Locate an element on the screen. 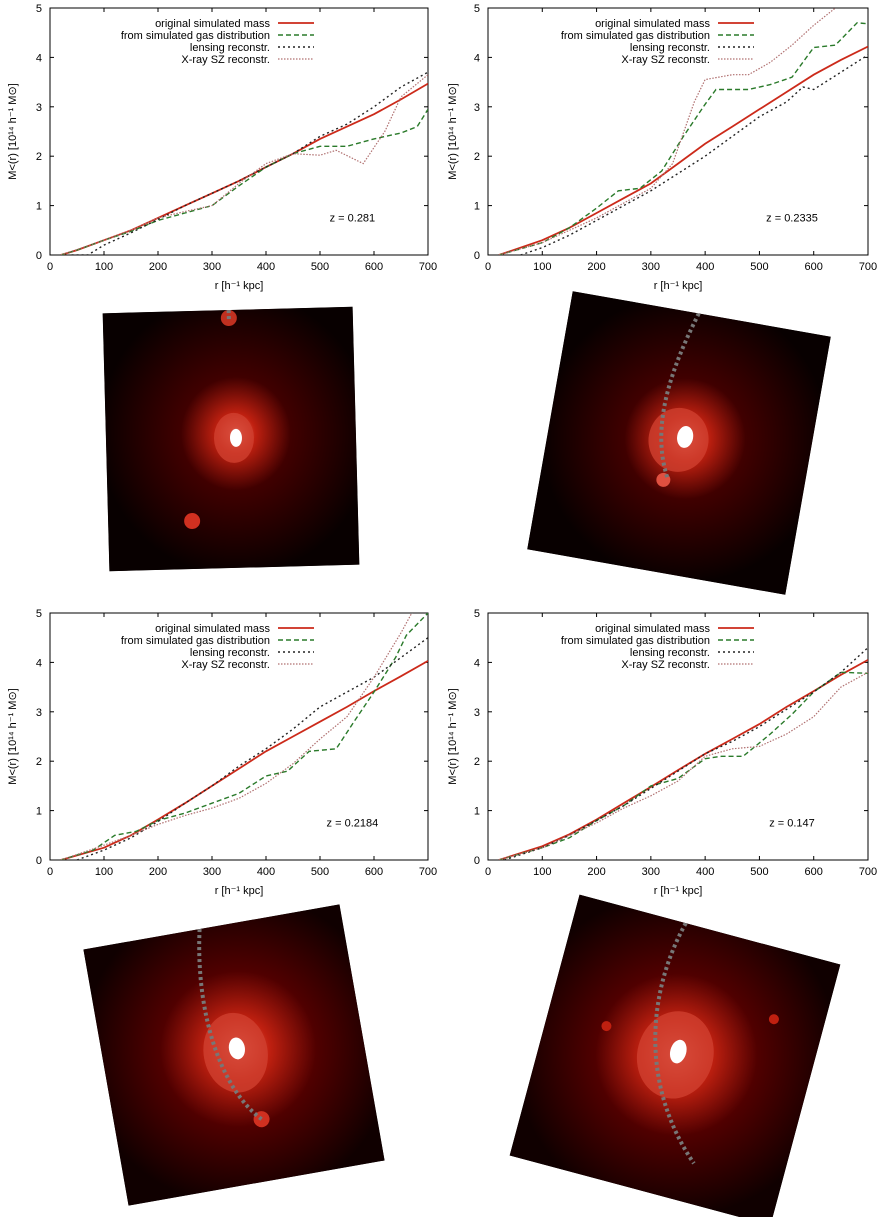 This screenshot has height=1217, width=882. redshift-annotation: z = 0.281 is located at coordinates (353, 218).